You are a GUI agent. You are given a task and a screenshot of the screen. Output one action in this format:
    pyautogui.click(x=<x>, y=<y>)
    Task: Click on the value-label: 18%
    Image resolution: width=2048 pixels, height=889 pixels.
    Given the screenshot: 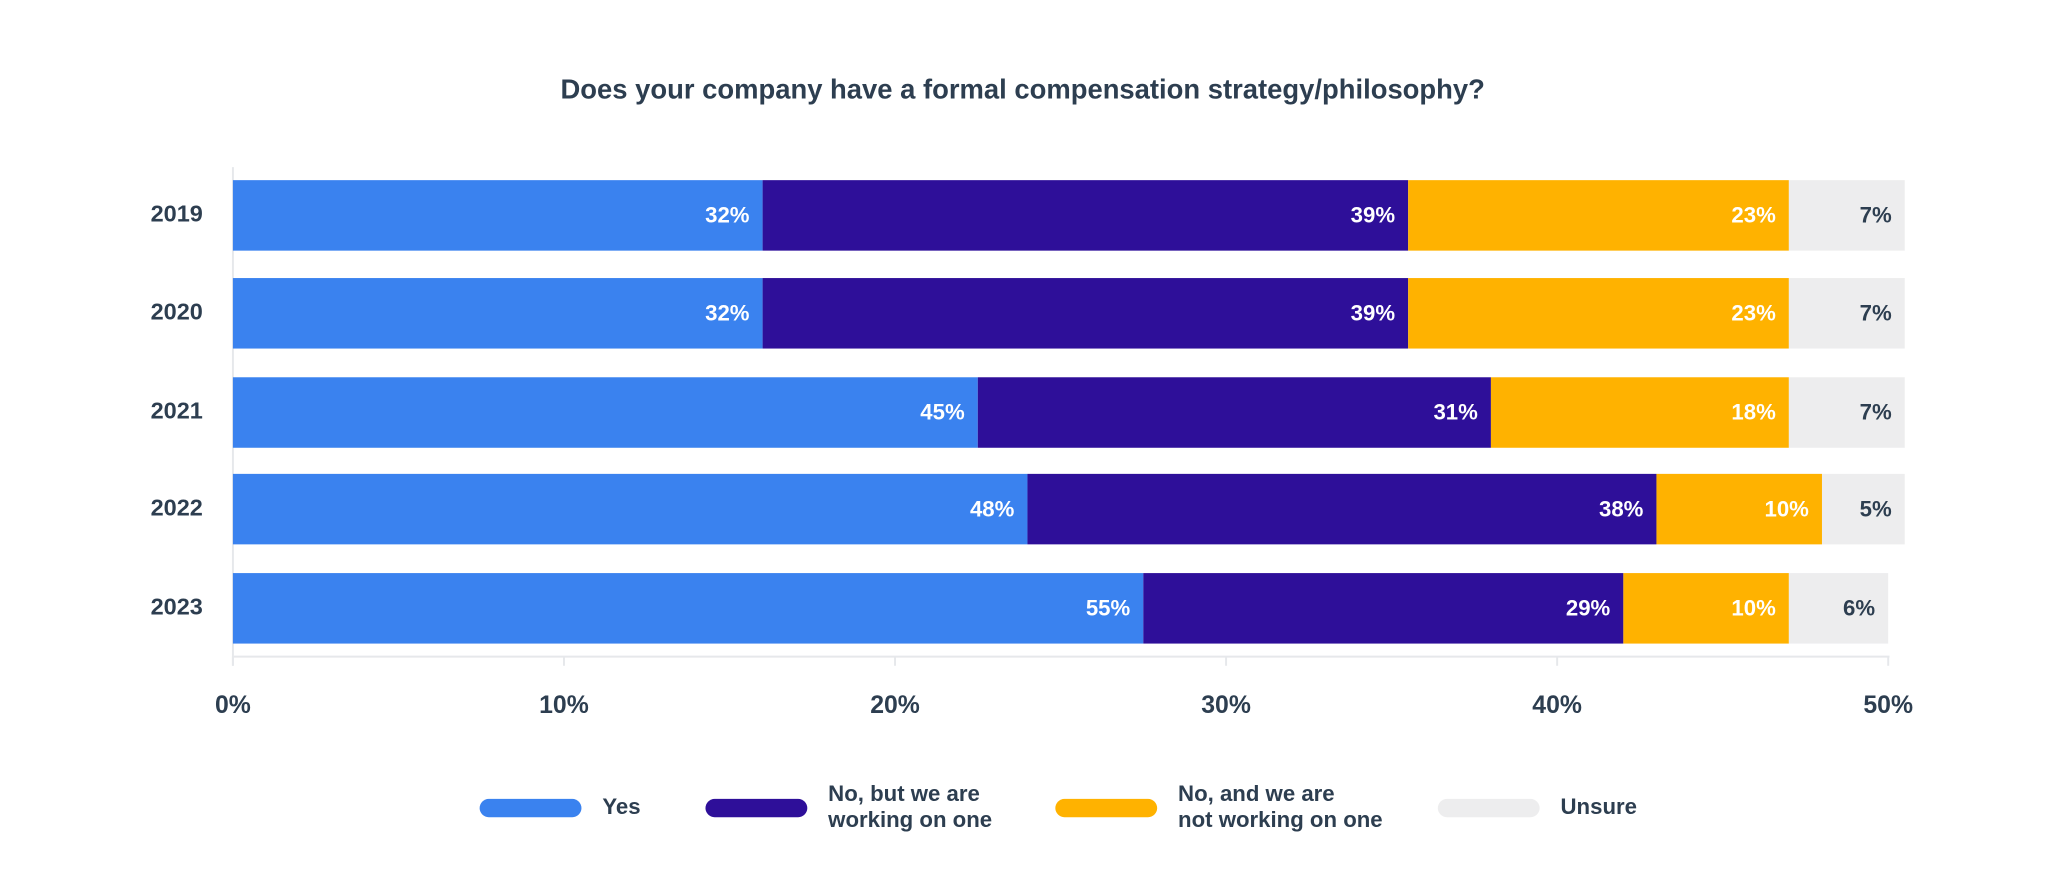 What is the action you would take?
    pyautogui.click(x=1753, y=412)
    